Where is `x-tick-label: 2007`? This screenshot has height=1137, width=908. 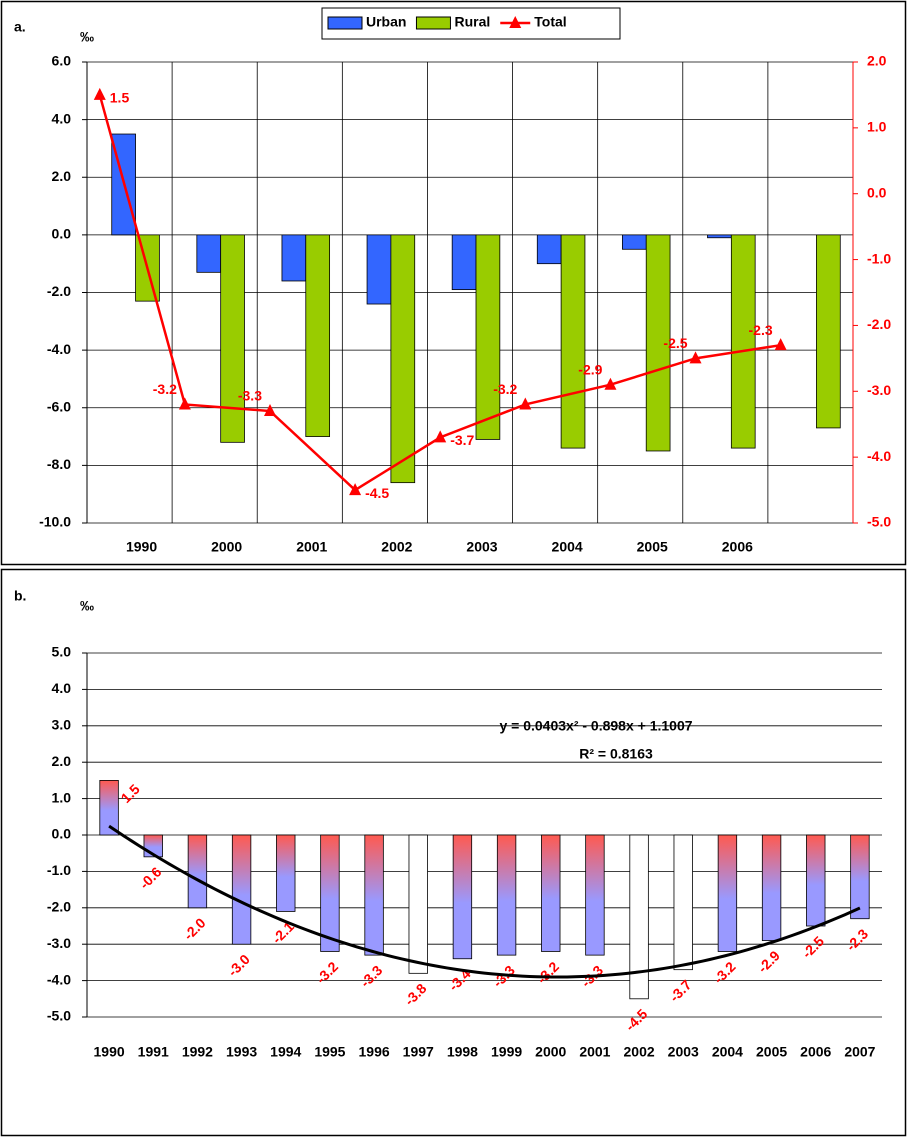 x-tick-label: 2007 is located at coordinates (859, 1052).